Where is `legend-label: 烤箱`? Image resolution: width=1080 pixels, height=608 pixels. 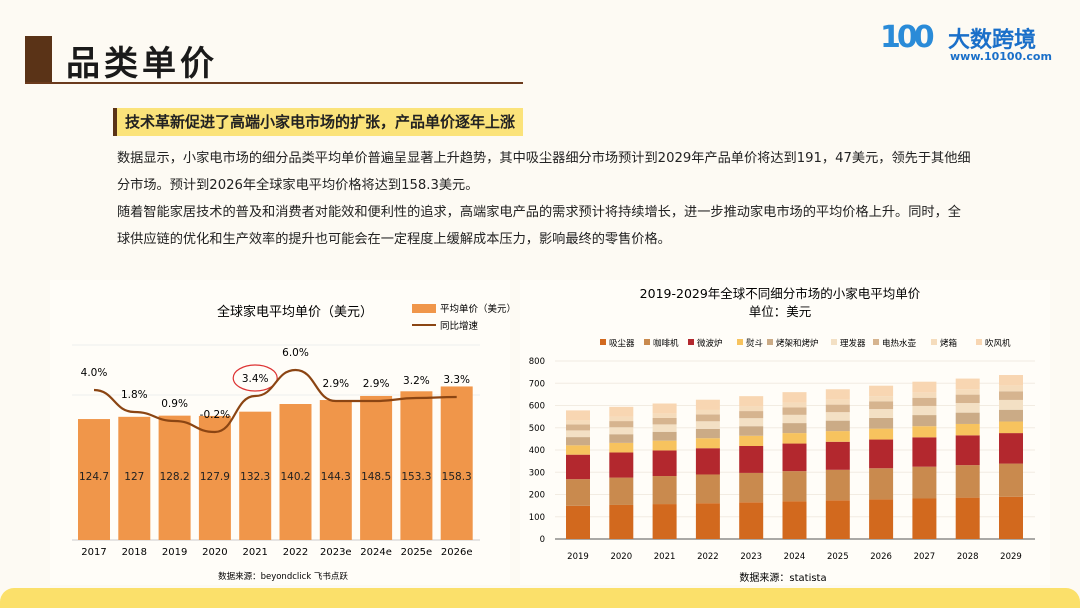 legend-label: 烤箱 is located at coordinates (949, 343).